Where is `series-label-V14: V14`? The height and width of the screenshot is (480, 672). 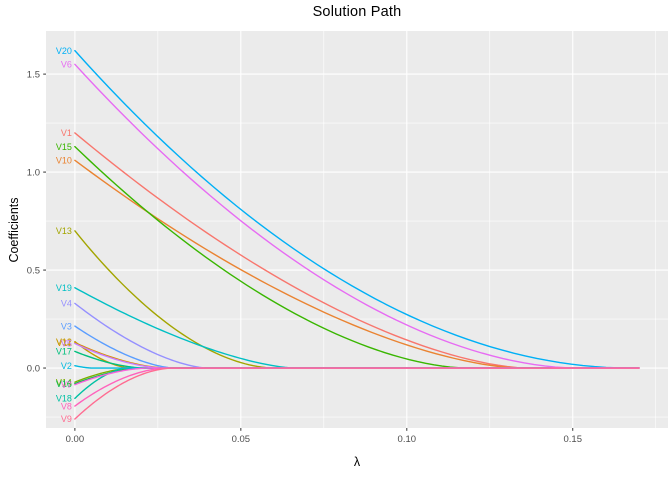 series-label-V14: V14 is located at coordinates (64, 382).